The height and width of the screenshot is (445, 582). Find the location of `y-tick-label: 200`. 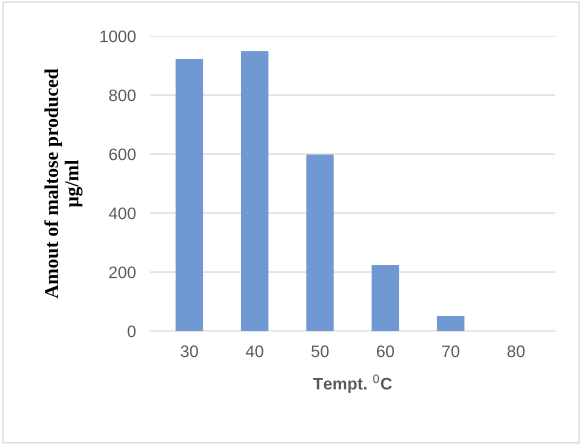

y-tick-label: 200 is located at coordinates (122, 272).